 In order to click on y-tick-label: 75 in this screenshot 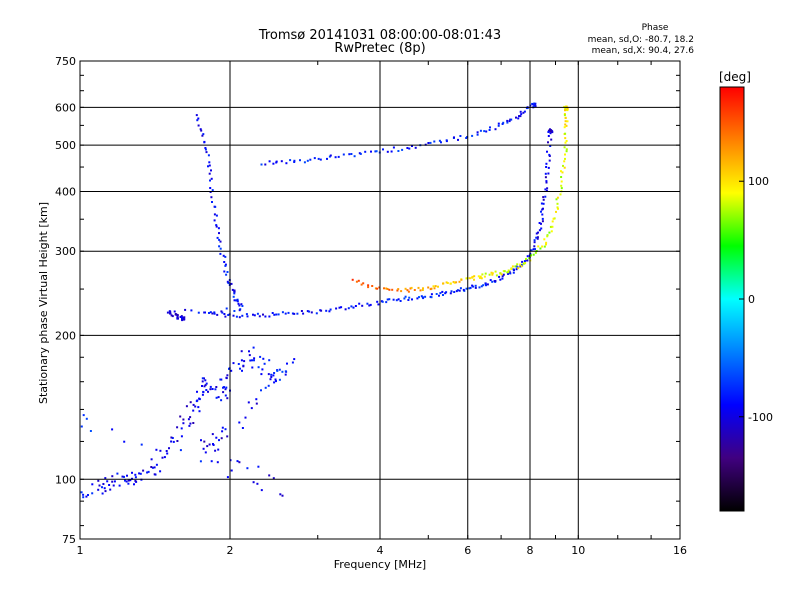, I will do `click(69, 539)`.